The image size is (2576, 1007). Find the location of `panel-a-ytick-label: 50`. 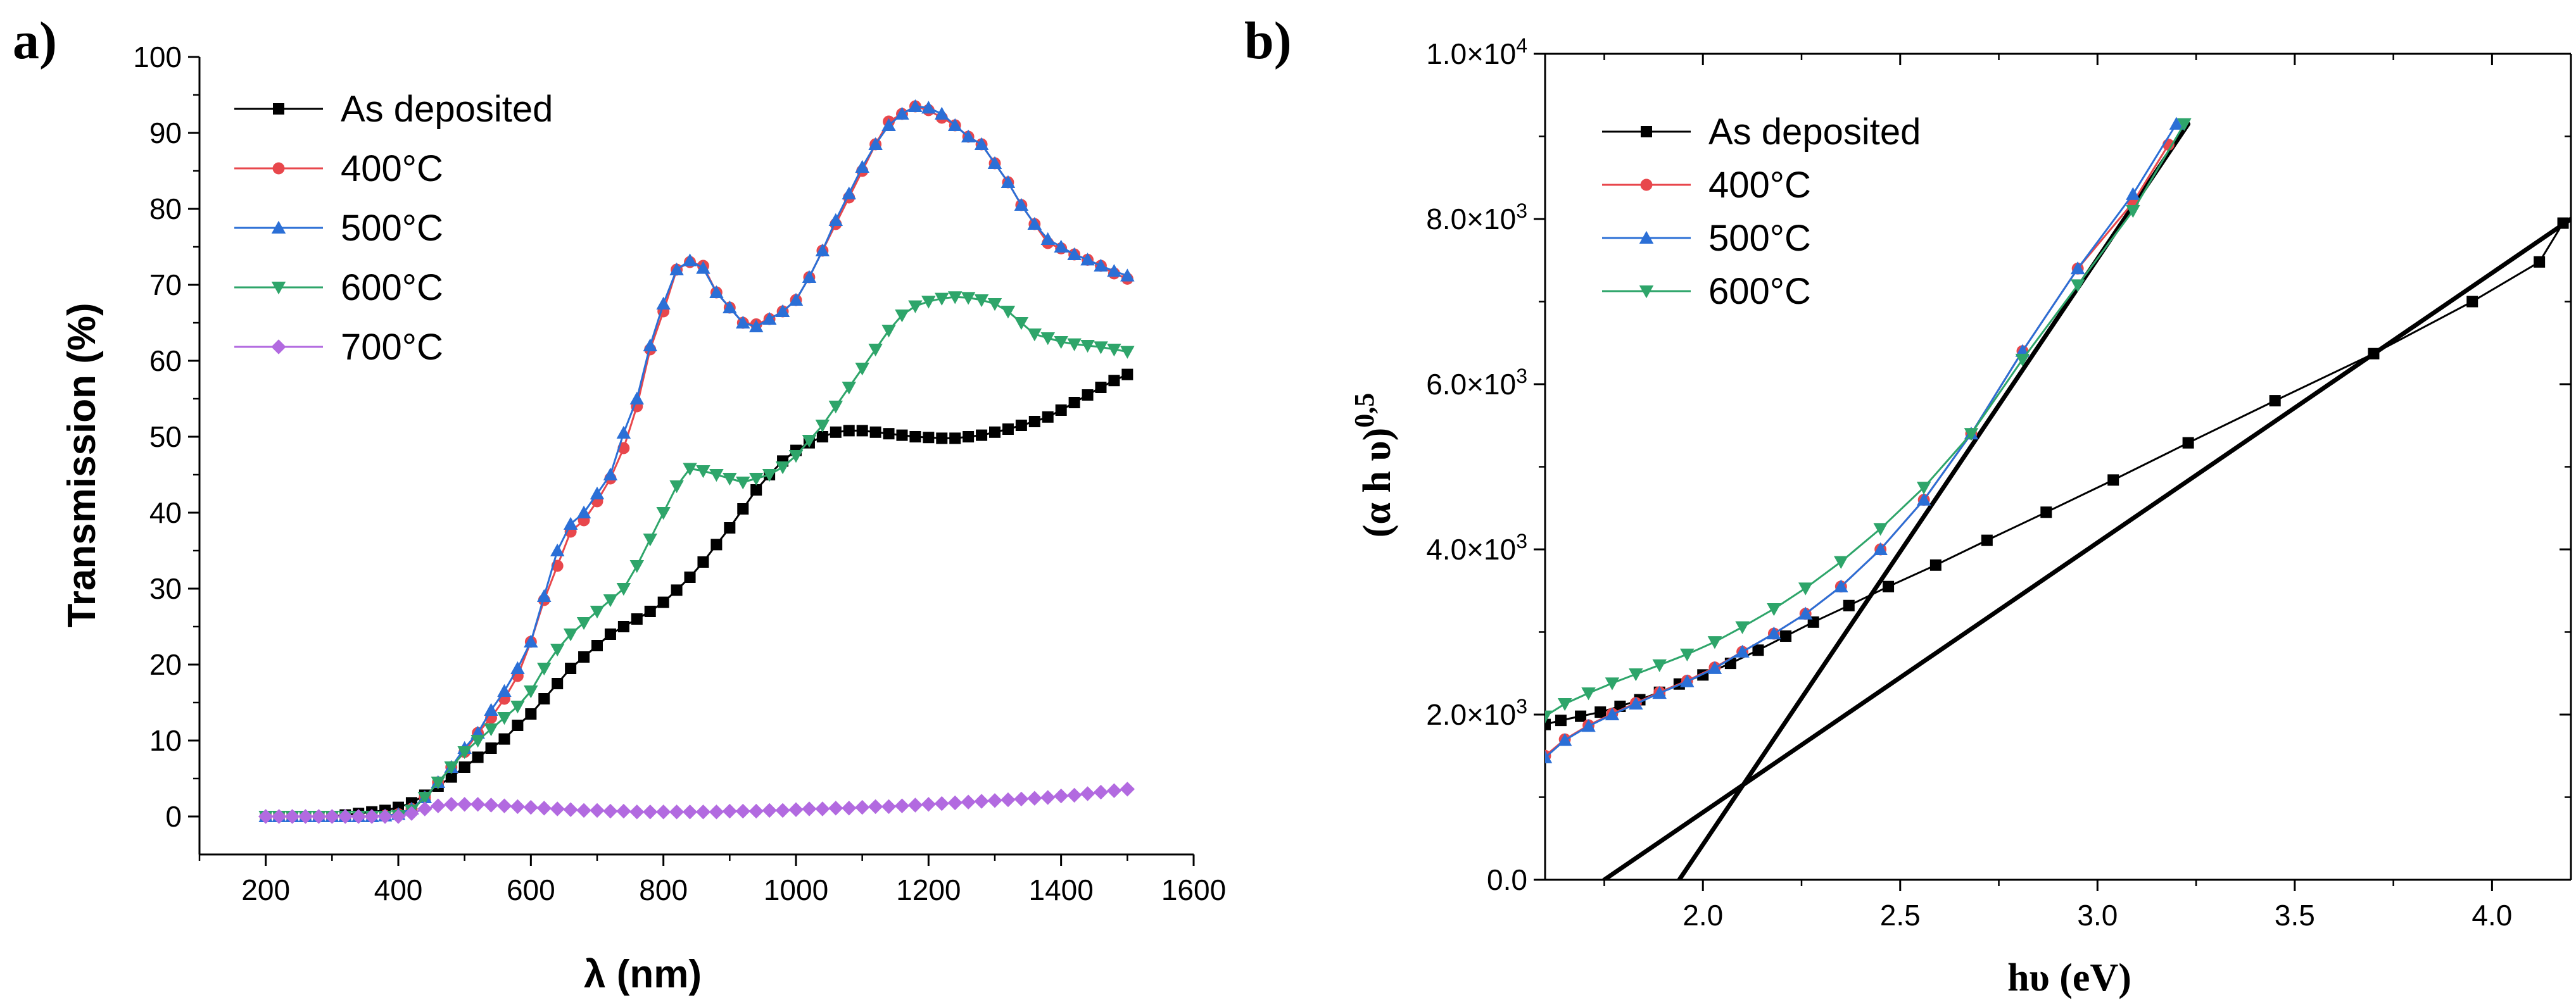

panel-a-ytick-label: 50 is located at coordinates (165, 436).